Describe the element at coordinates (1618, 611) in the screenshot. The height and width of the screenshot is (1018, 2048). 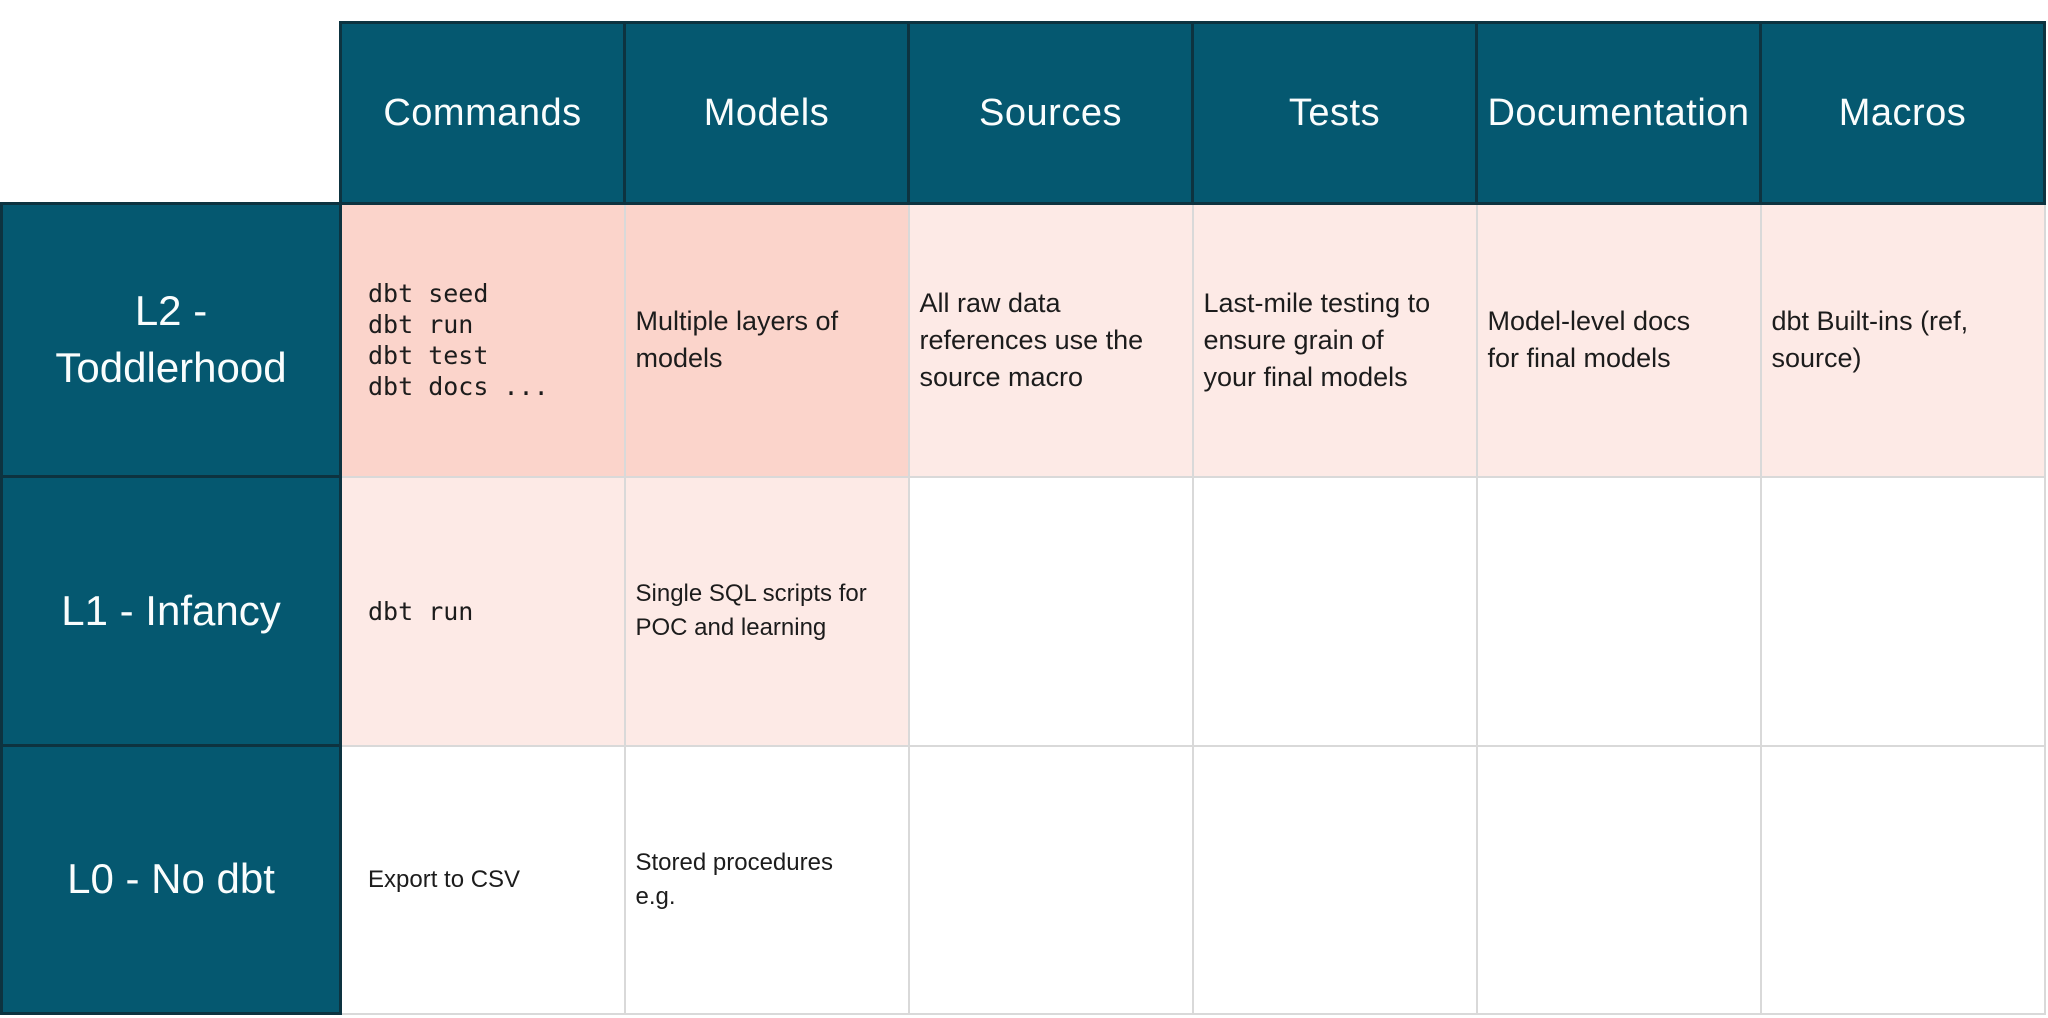
I see `cell-l1-documentation` at that location.